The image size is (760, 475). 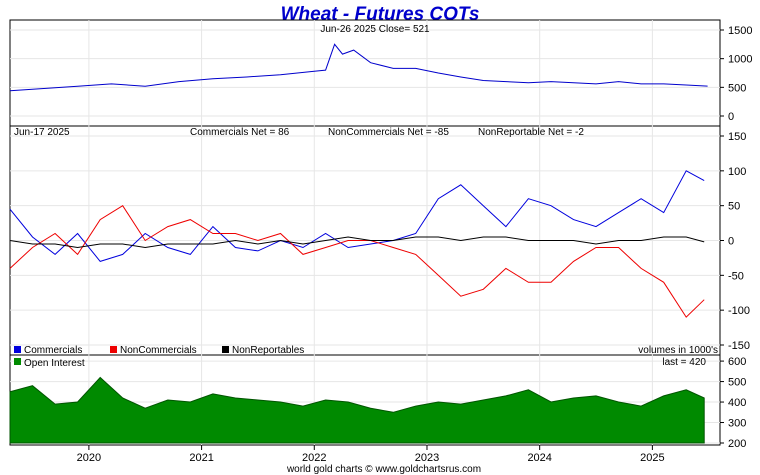 I want to click on legend-swatch-commercials, so click(x=17, y=349).